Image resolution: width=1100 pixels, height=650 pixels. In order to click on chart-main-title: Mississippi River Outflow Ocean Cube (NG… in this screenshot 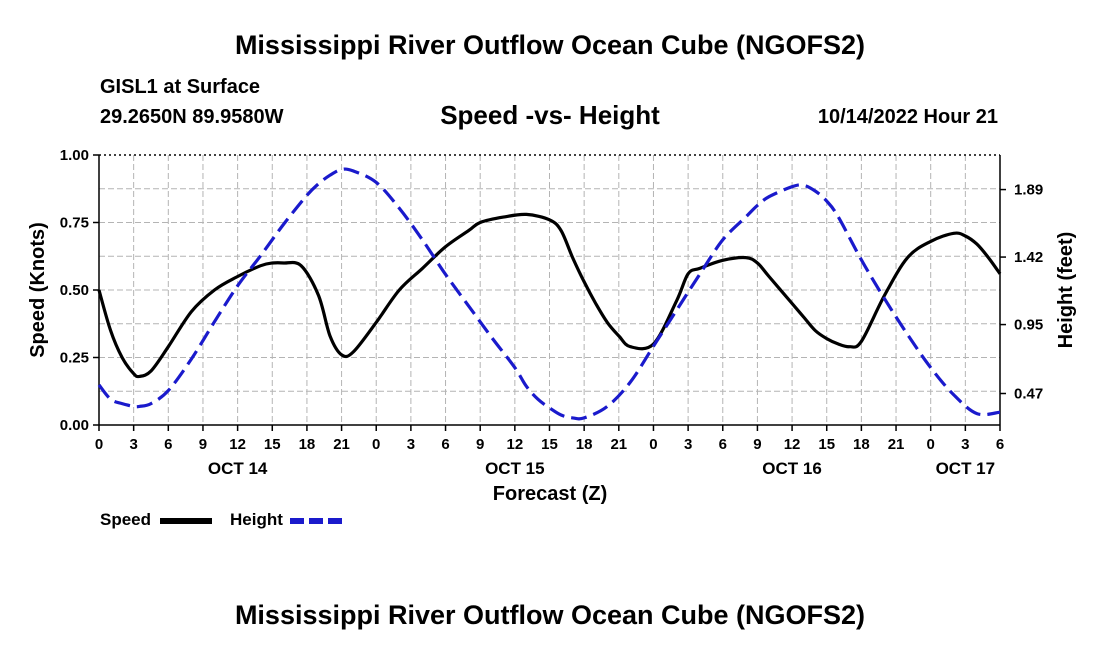, I will do `click(550, 45)`.